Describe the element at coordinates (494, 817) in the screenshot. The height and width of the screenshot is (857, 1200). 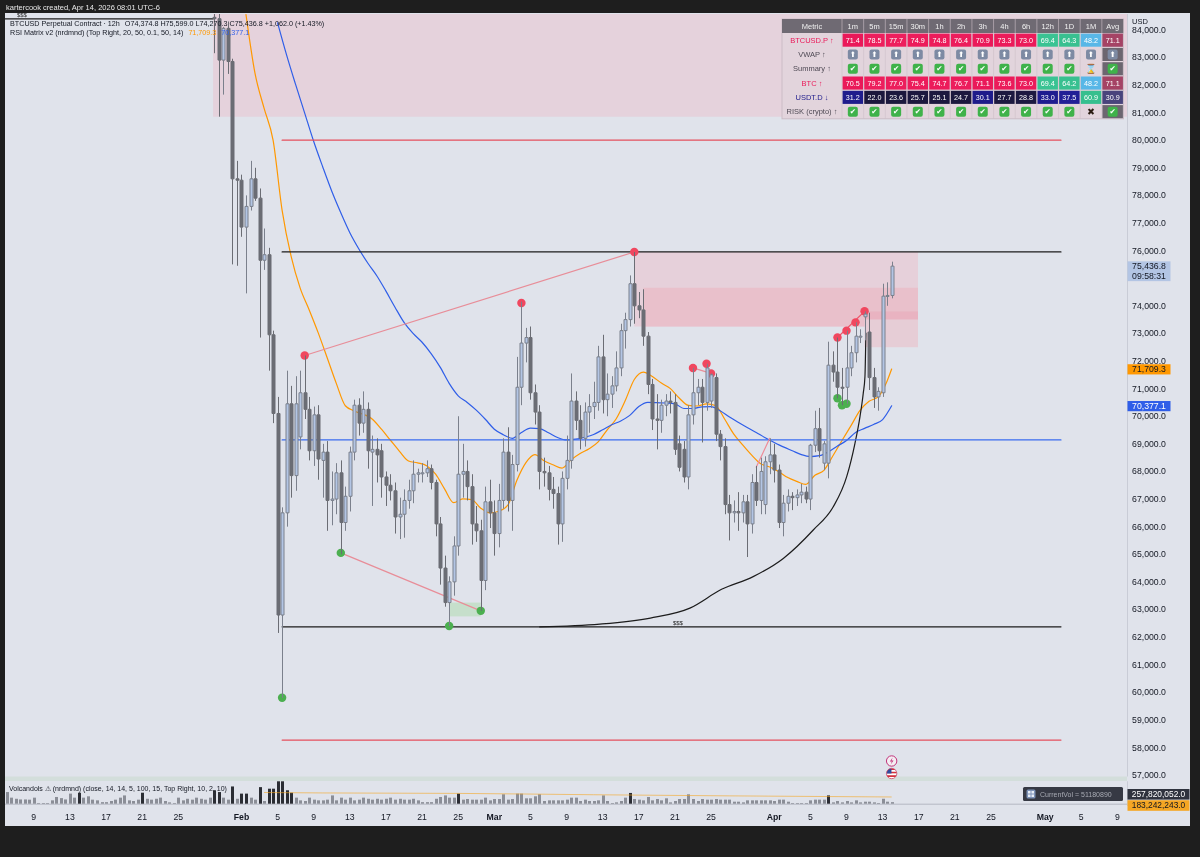
I see `x-tick-label: Mar` at that location.